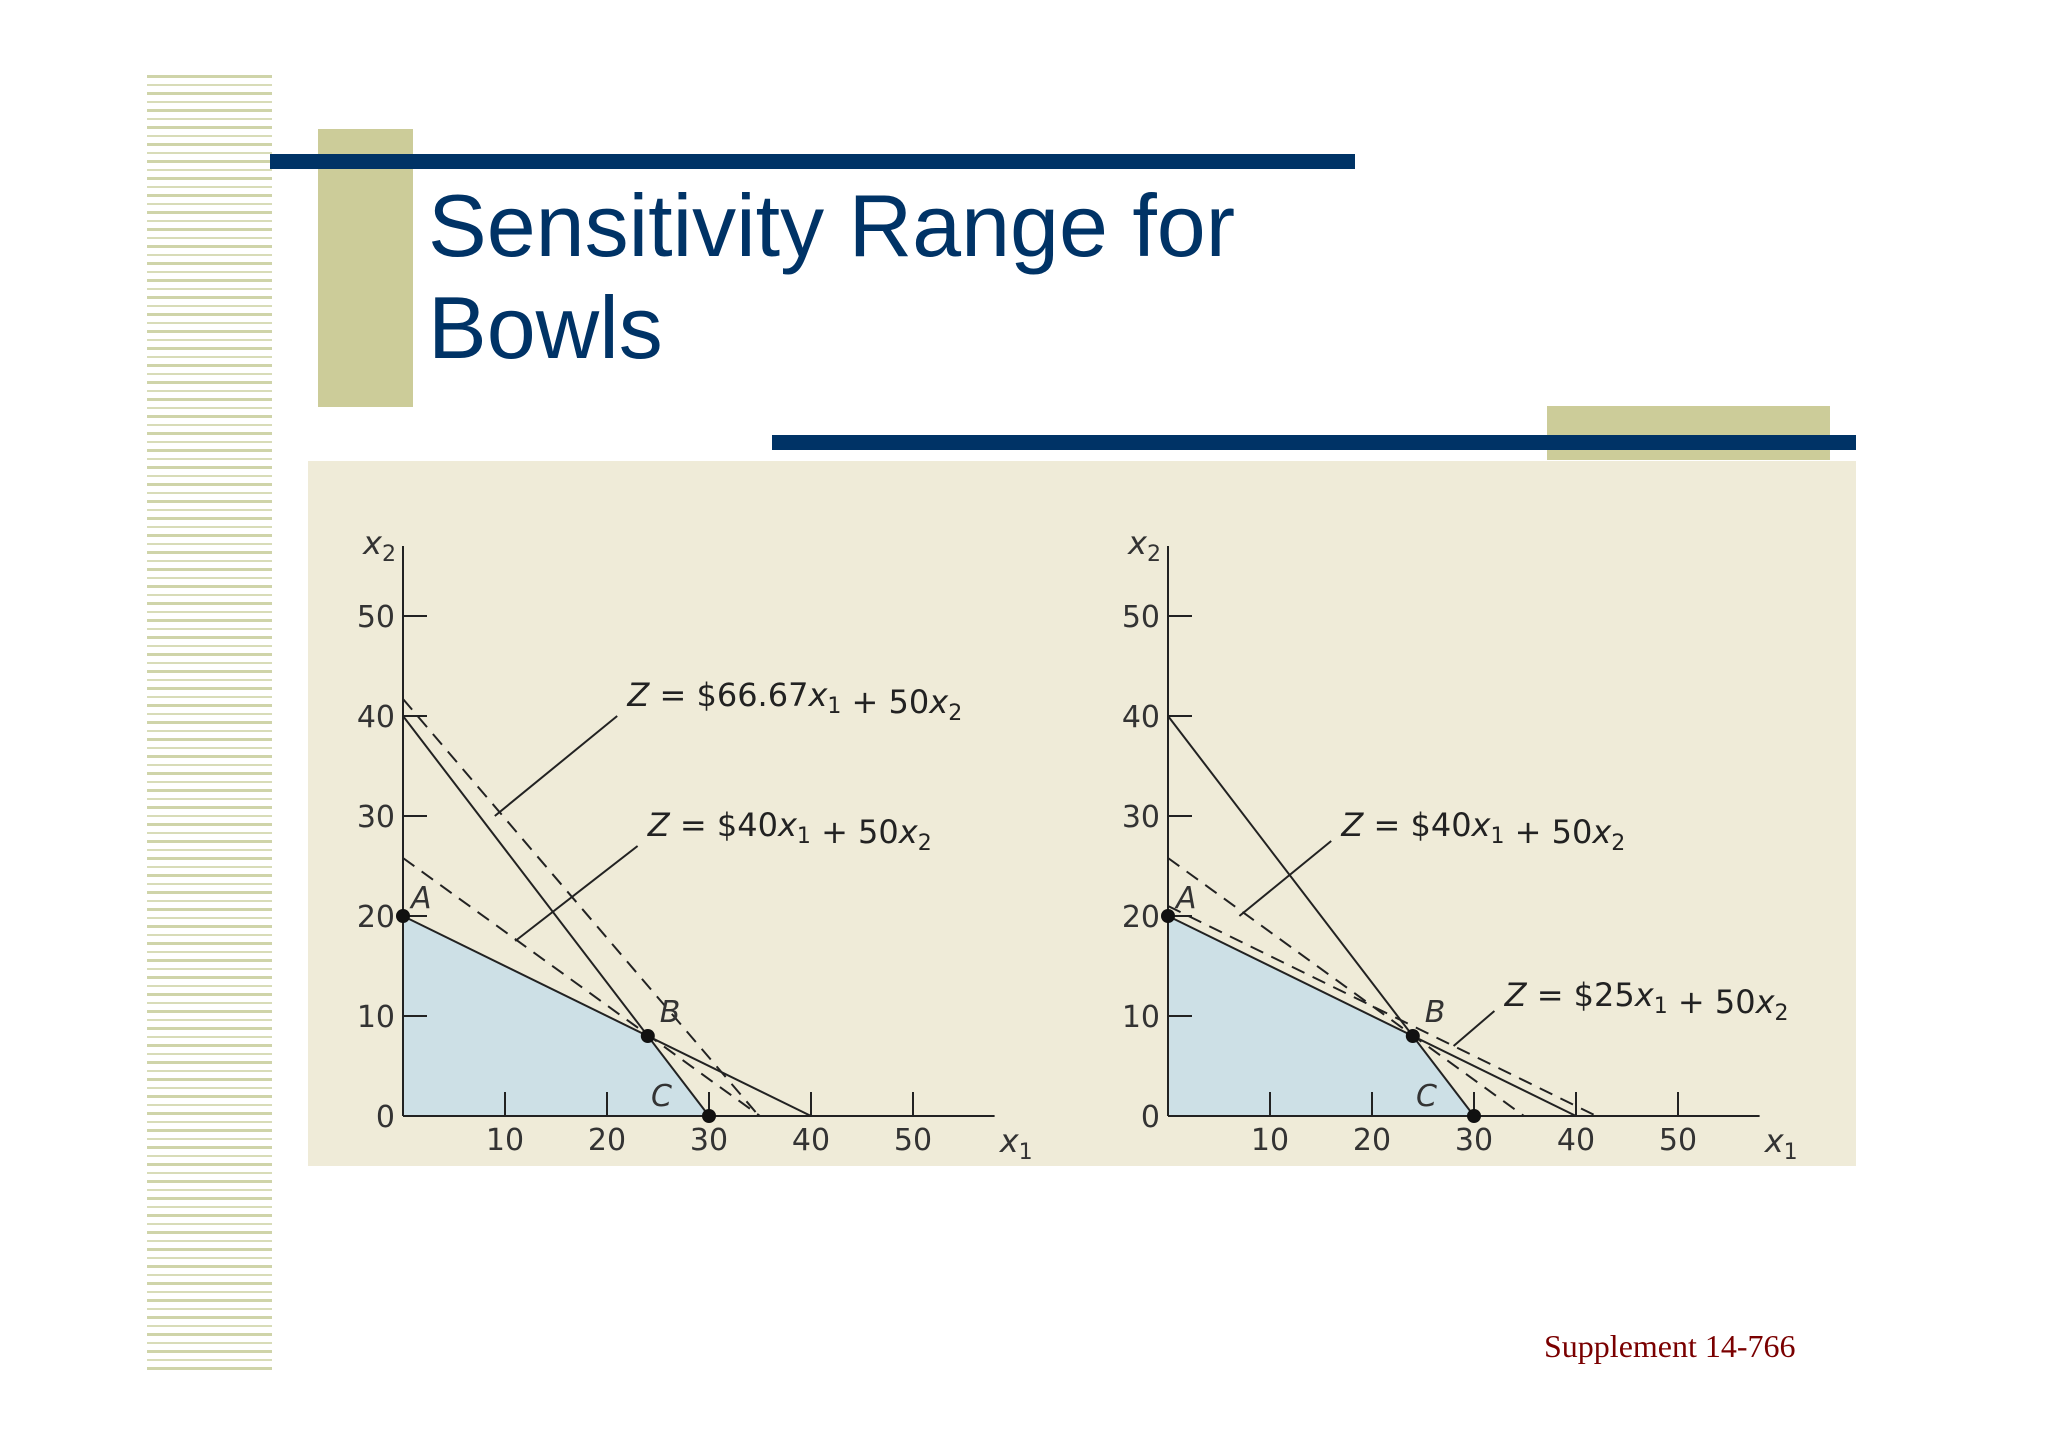 This screenshot has height=1447, width=2048. What do you see at coordinates (545, 327) in the screenshot?
I see `slide-title-line-2: Bowls` at bounding box center [545, 327].